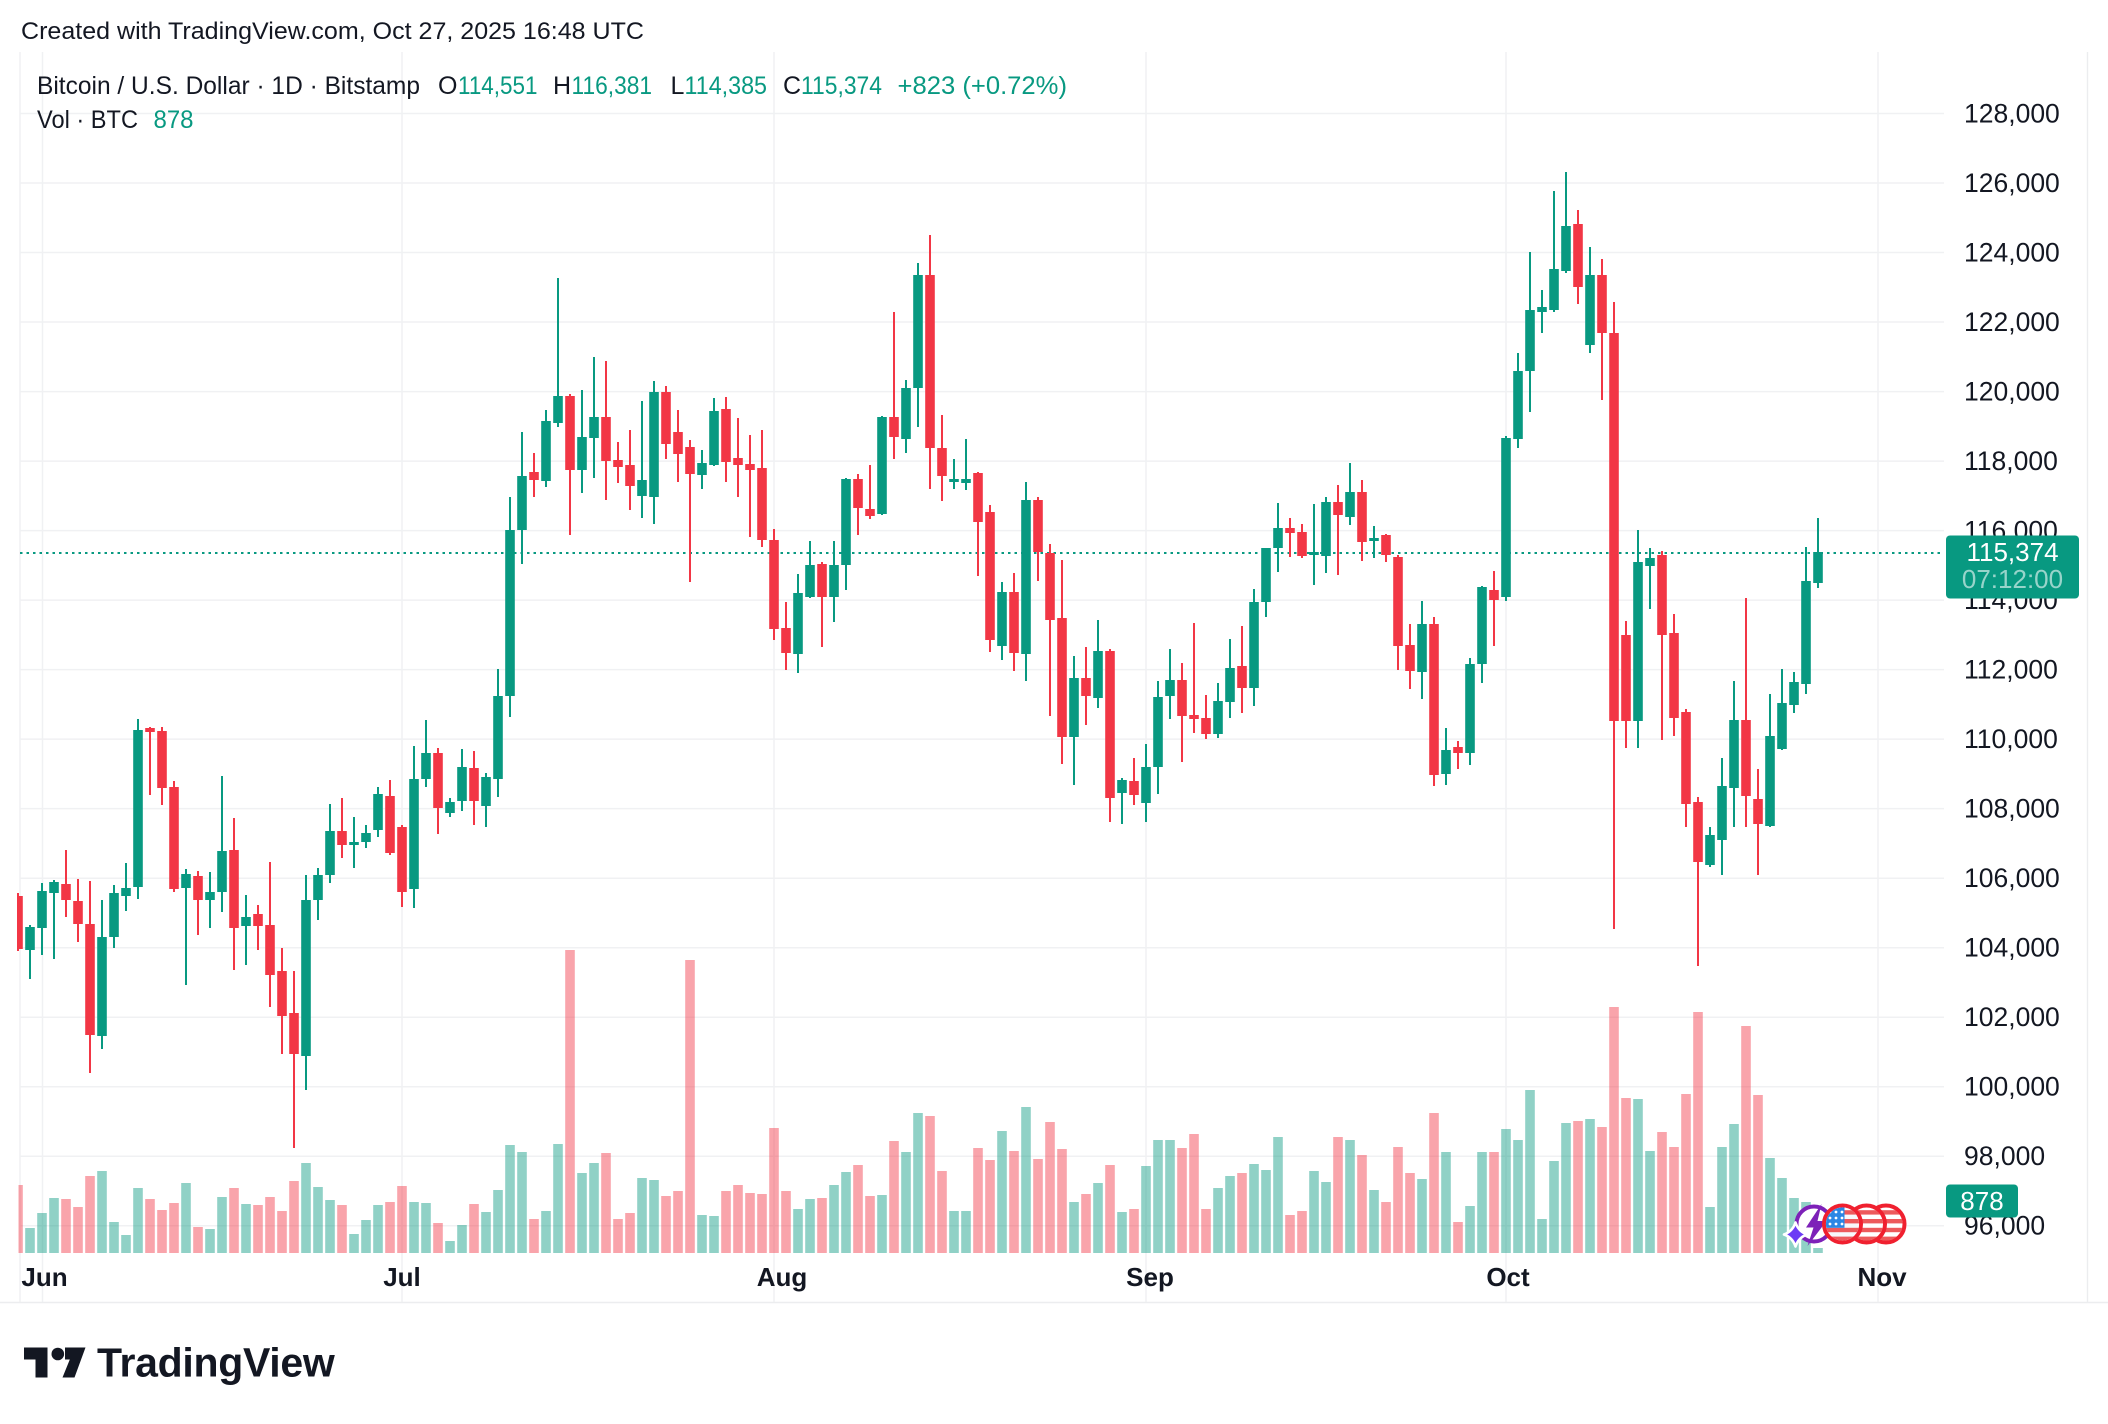 The image size is (2108, 1424). What do you see at coordinates (447, 86) in the screenshot?
I see `svg-text: O` at bounding box center [447, 86].